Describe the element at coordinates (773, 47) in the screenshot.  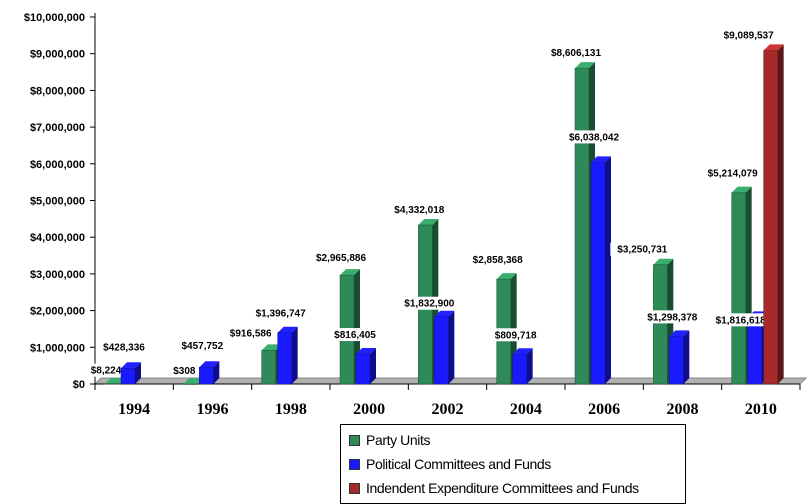
I see `bar-2010-s2-top` at that location.